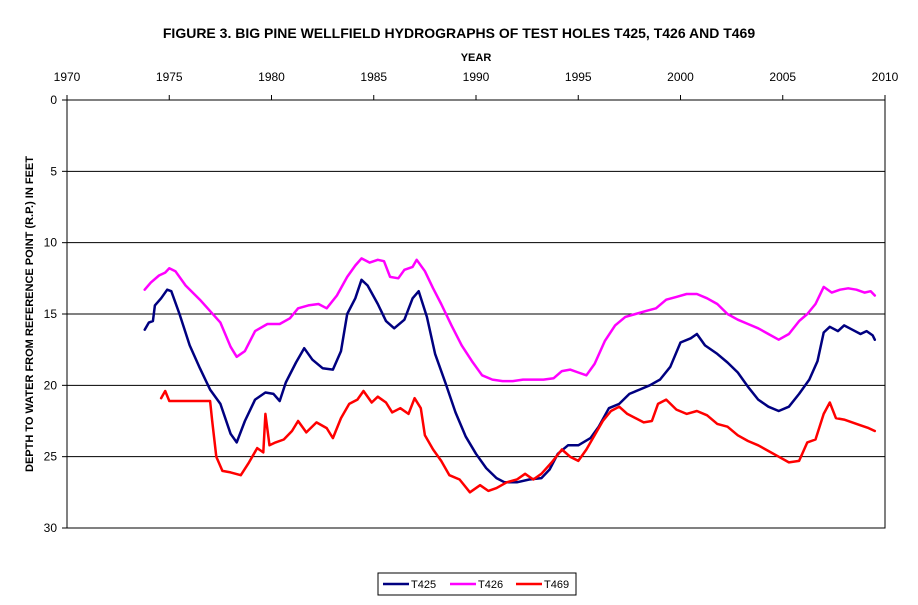  I want to click on y-tick-label: 25, so click(51, 457).